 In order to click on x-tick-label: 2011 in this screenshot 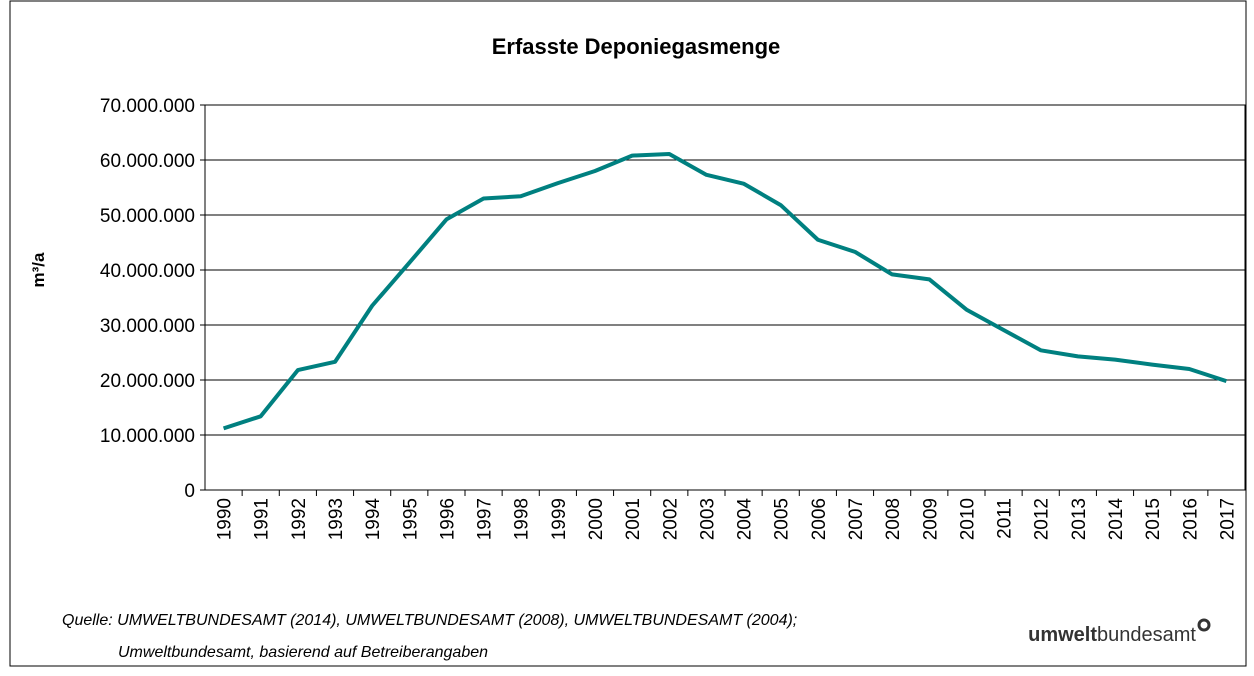, I will do `click(1005, 518)`.